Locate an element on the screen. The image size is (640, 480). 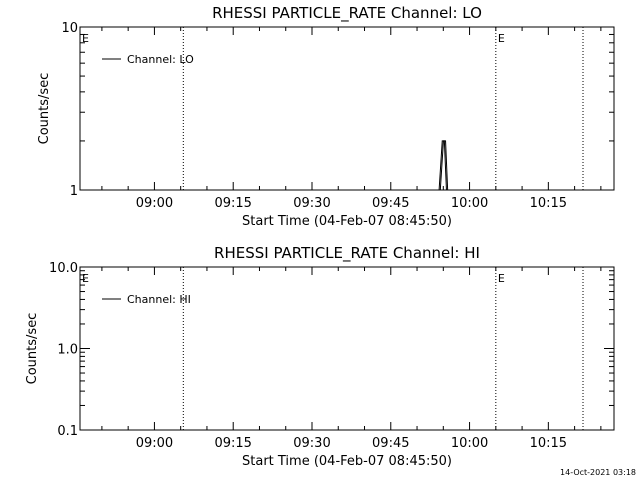
y-tick-label: 1.0 is located at coordinates (67, 350).